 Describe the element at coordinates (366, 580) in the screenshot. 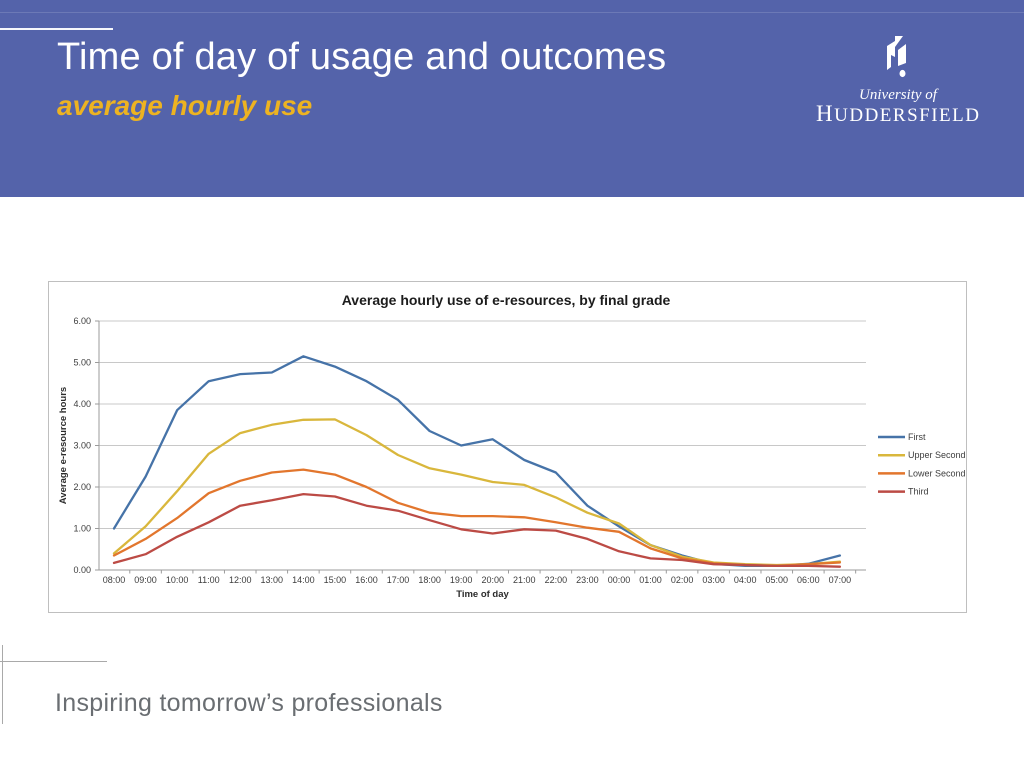

I see `x-tick-label: 16:00` at that location.